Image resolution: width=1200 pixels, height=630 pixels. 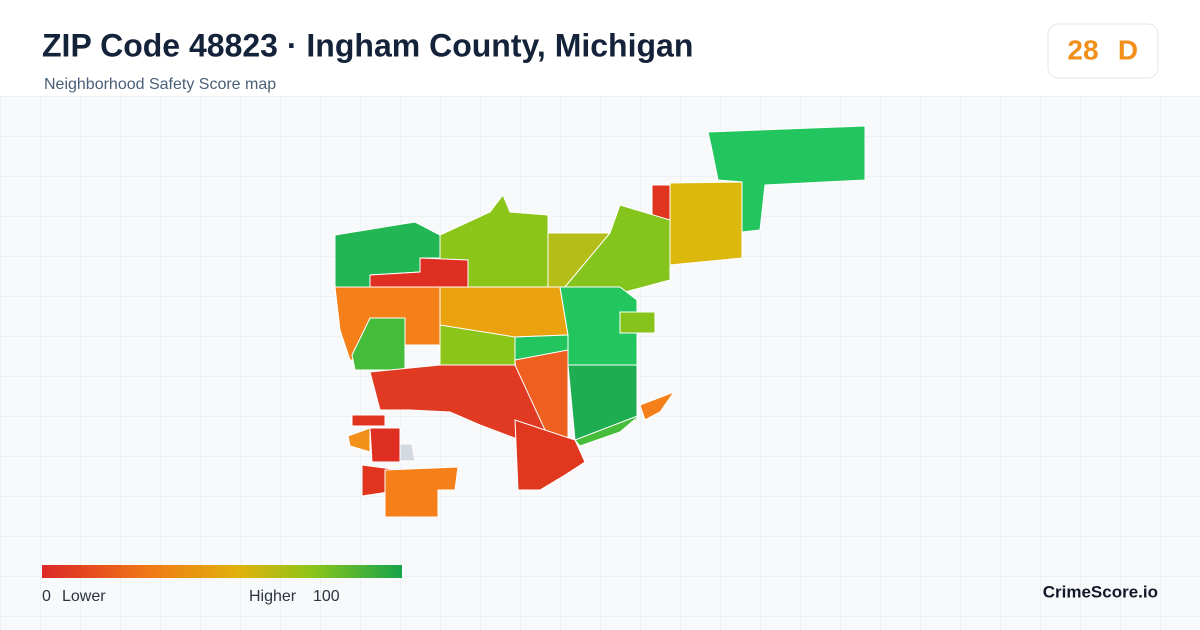 I want to click on subtitle: Neighborhood Safety Score map, so click(x=160, y=84).